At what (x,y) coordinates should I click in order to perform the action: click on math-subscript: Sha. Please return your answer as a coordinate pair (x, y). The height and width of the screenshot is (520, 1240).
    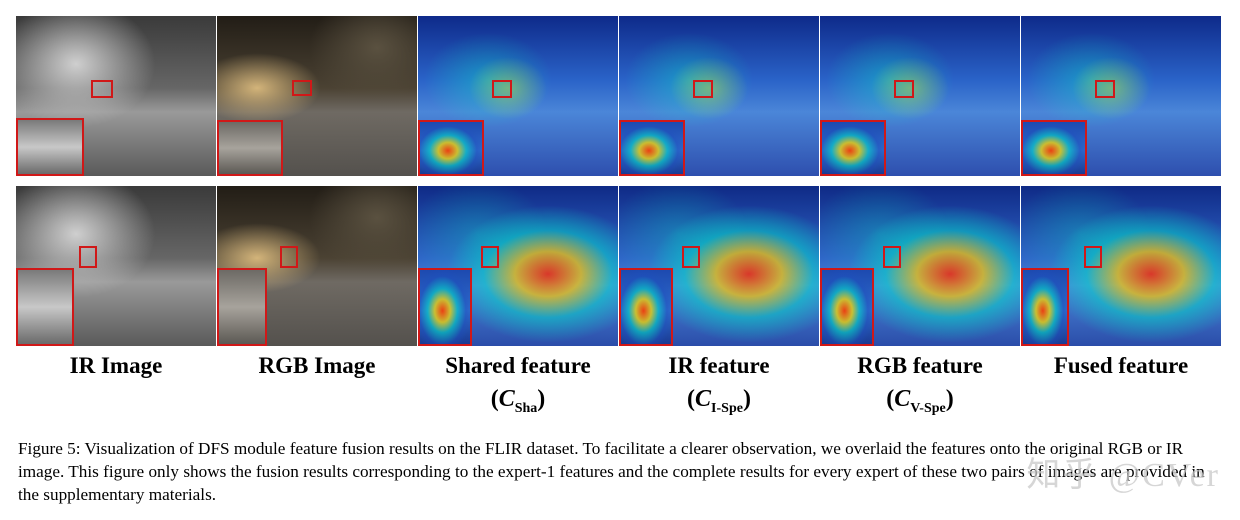
    Looking at the image, I should click on (526, 408).